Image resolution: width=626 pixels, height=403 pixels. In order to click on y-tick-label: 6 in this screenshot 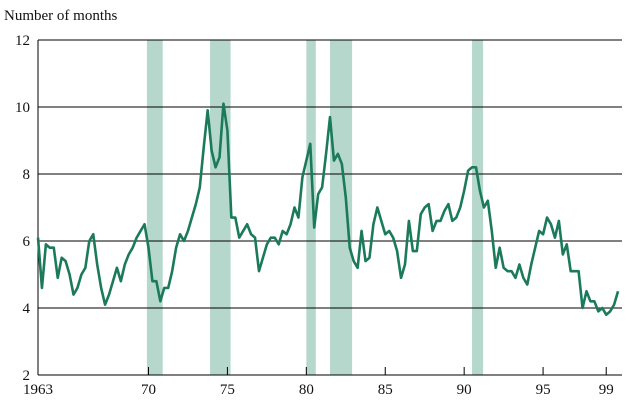, I will do `click(27, 242)`.